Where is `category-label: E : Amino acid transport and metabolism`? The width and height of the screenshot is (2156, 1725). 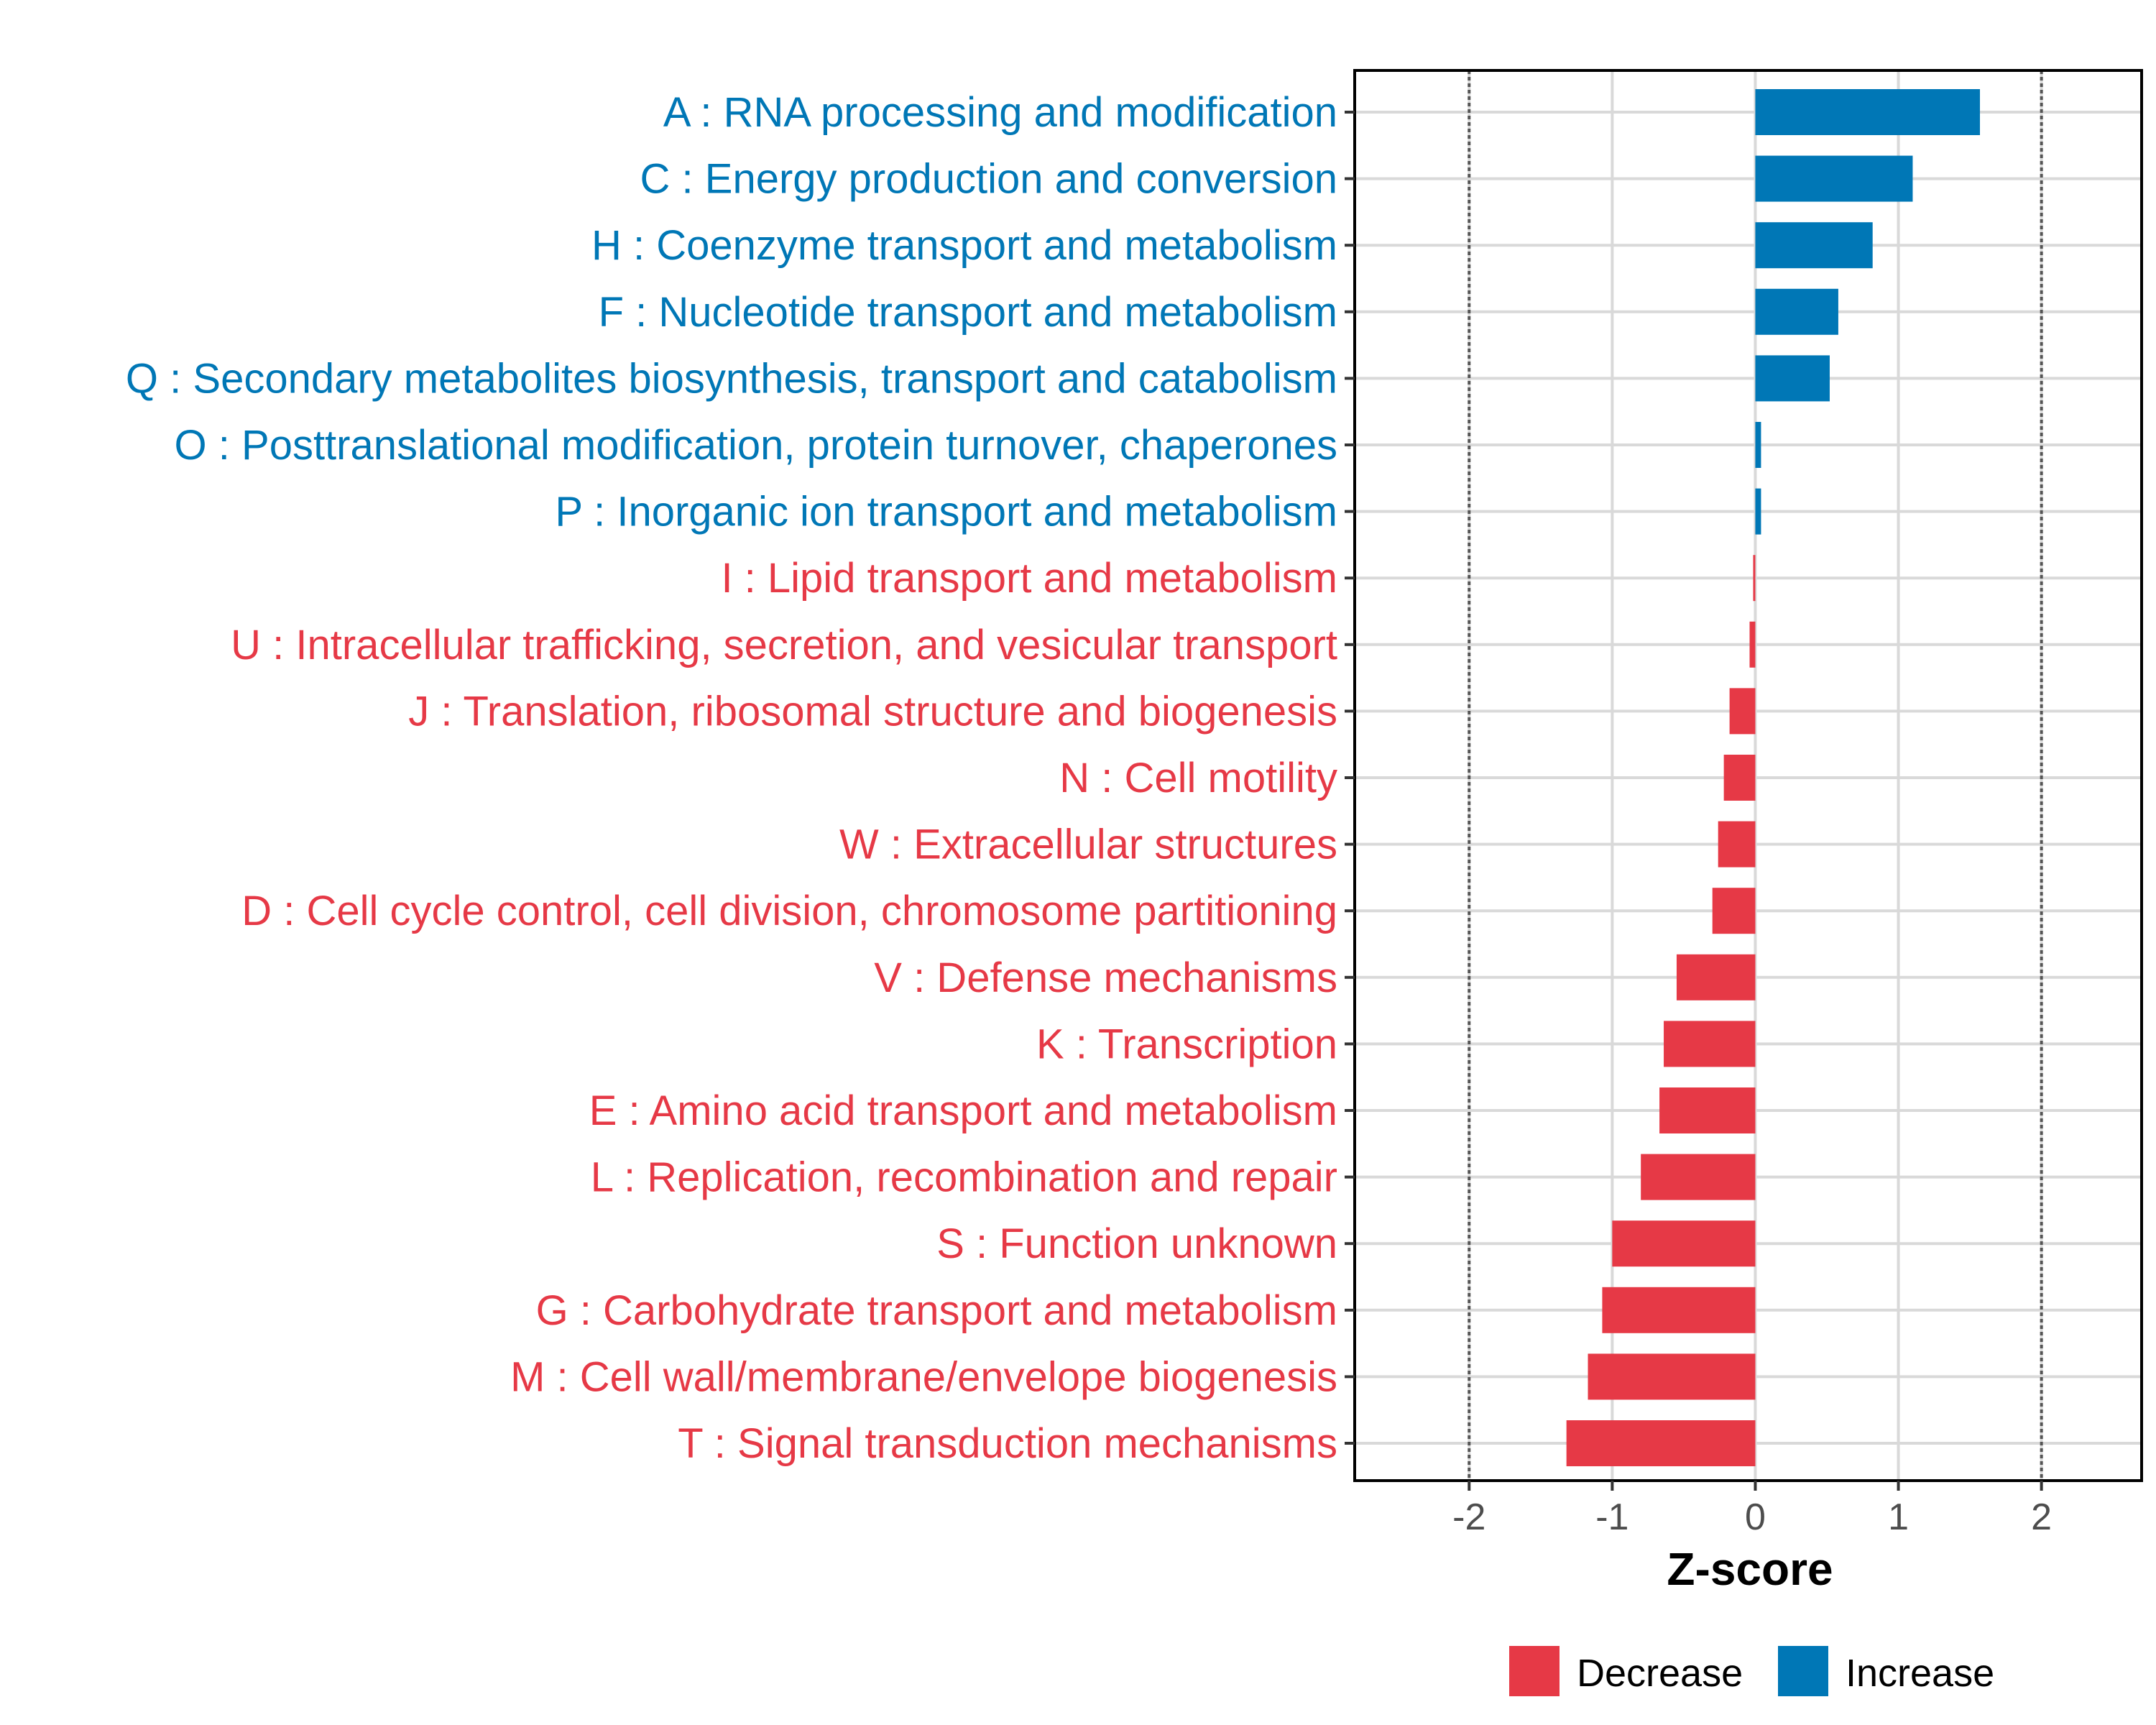
category-label: E : Amino acid transport and metabolism is located at coordinates (963, 1110).